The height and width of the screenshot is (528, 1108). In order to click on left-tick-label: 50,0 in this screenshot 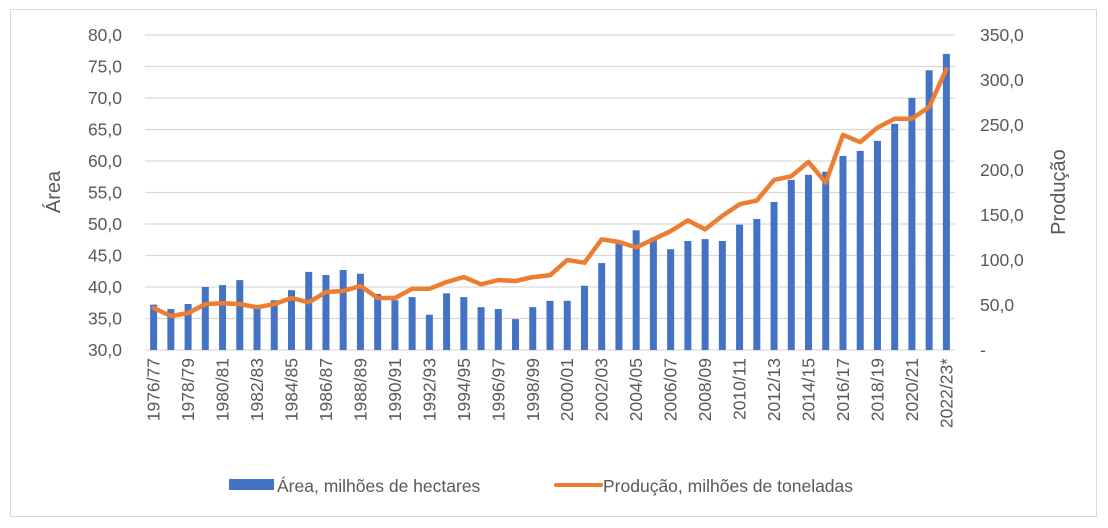, I will do `click(105, 224)`.